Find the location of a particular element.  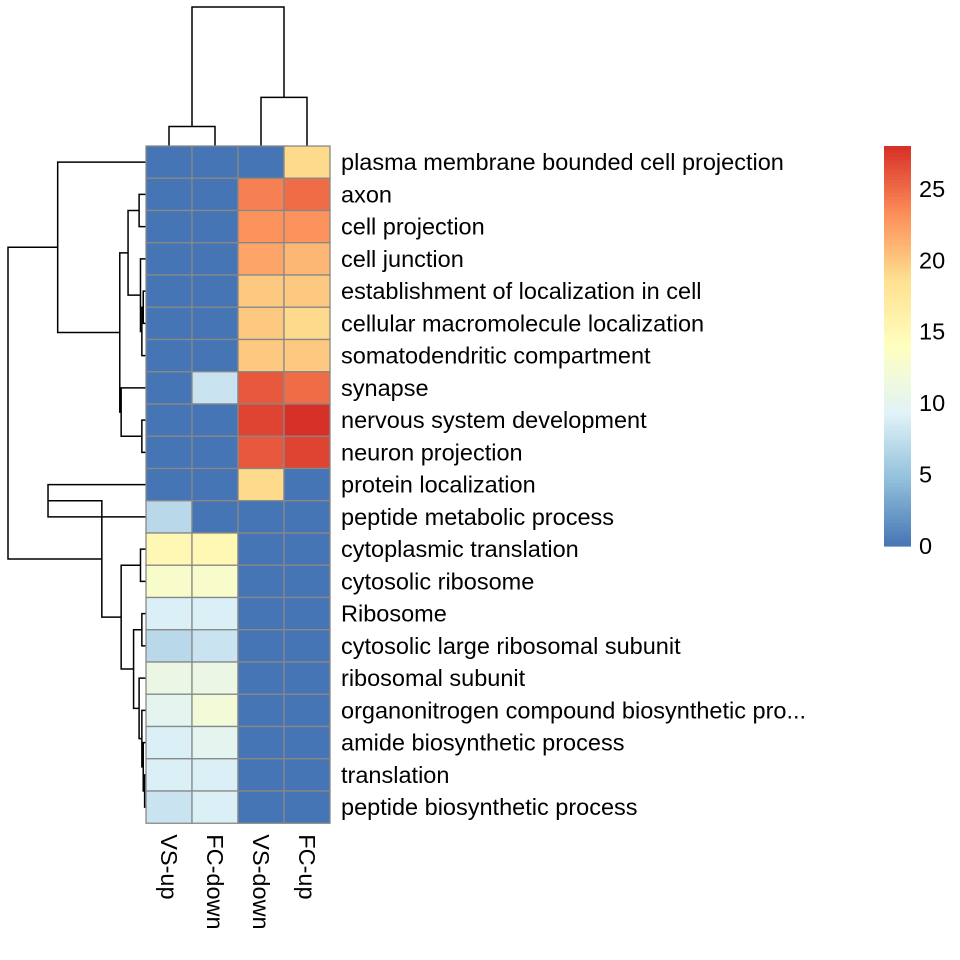

heatmap-cells is located at coordinates (238, 484).